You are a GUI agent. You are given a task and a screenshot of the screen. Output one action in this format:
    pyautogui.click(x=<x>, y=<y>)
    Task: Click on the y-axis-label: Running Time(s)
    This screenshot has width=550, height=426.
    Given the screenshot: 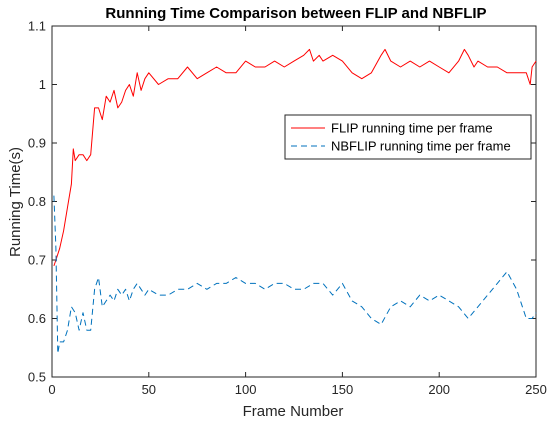 What is the action you would take?
    pyautogui.click(x=15, y=202)
    